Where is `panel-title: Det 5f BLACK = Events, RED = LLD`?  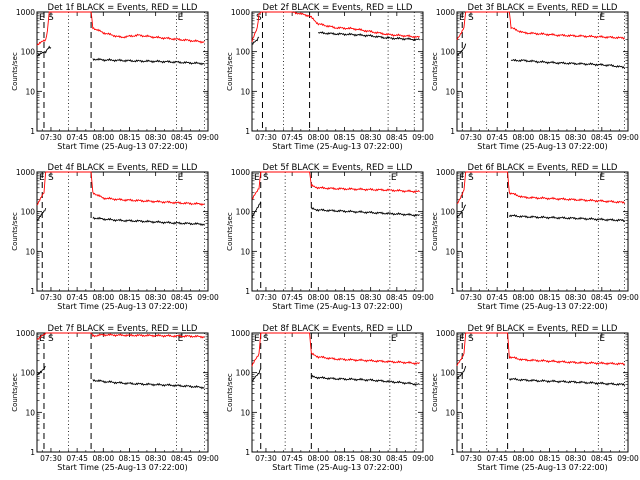
panel-title: Det 5f BLACK = Events, RED = LLD is located at coordinates (338, 168).